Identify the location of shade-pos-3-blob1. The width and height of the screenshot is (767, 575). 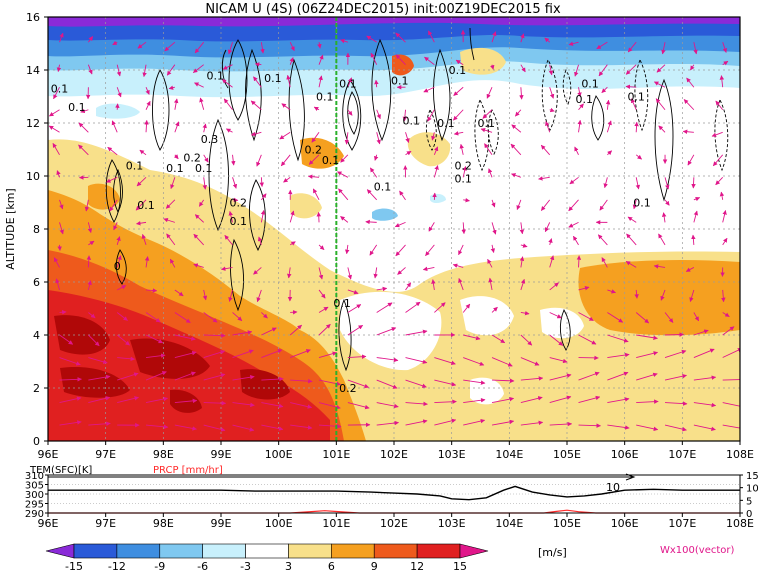
(429, 149).